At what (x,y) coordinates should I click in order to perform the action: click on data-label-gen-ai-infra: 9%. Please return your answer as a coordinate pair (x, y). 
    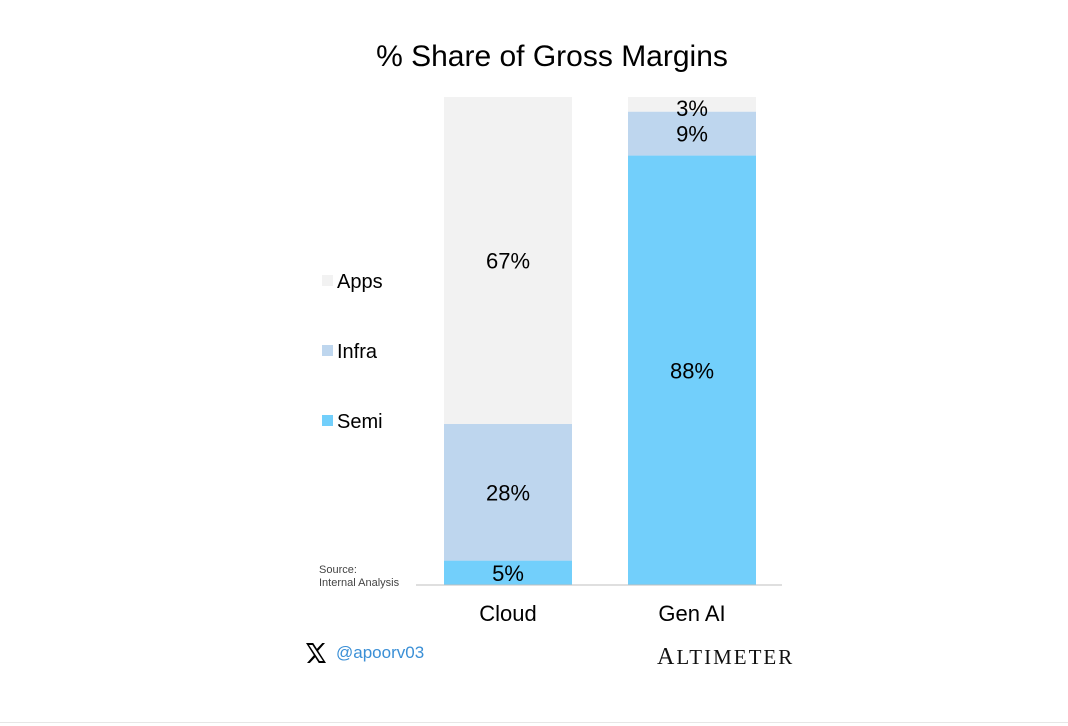
    Looking at the image, I should click on (692, 134).